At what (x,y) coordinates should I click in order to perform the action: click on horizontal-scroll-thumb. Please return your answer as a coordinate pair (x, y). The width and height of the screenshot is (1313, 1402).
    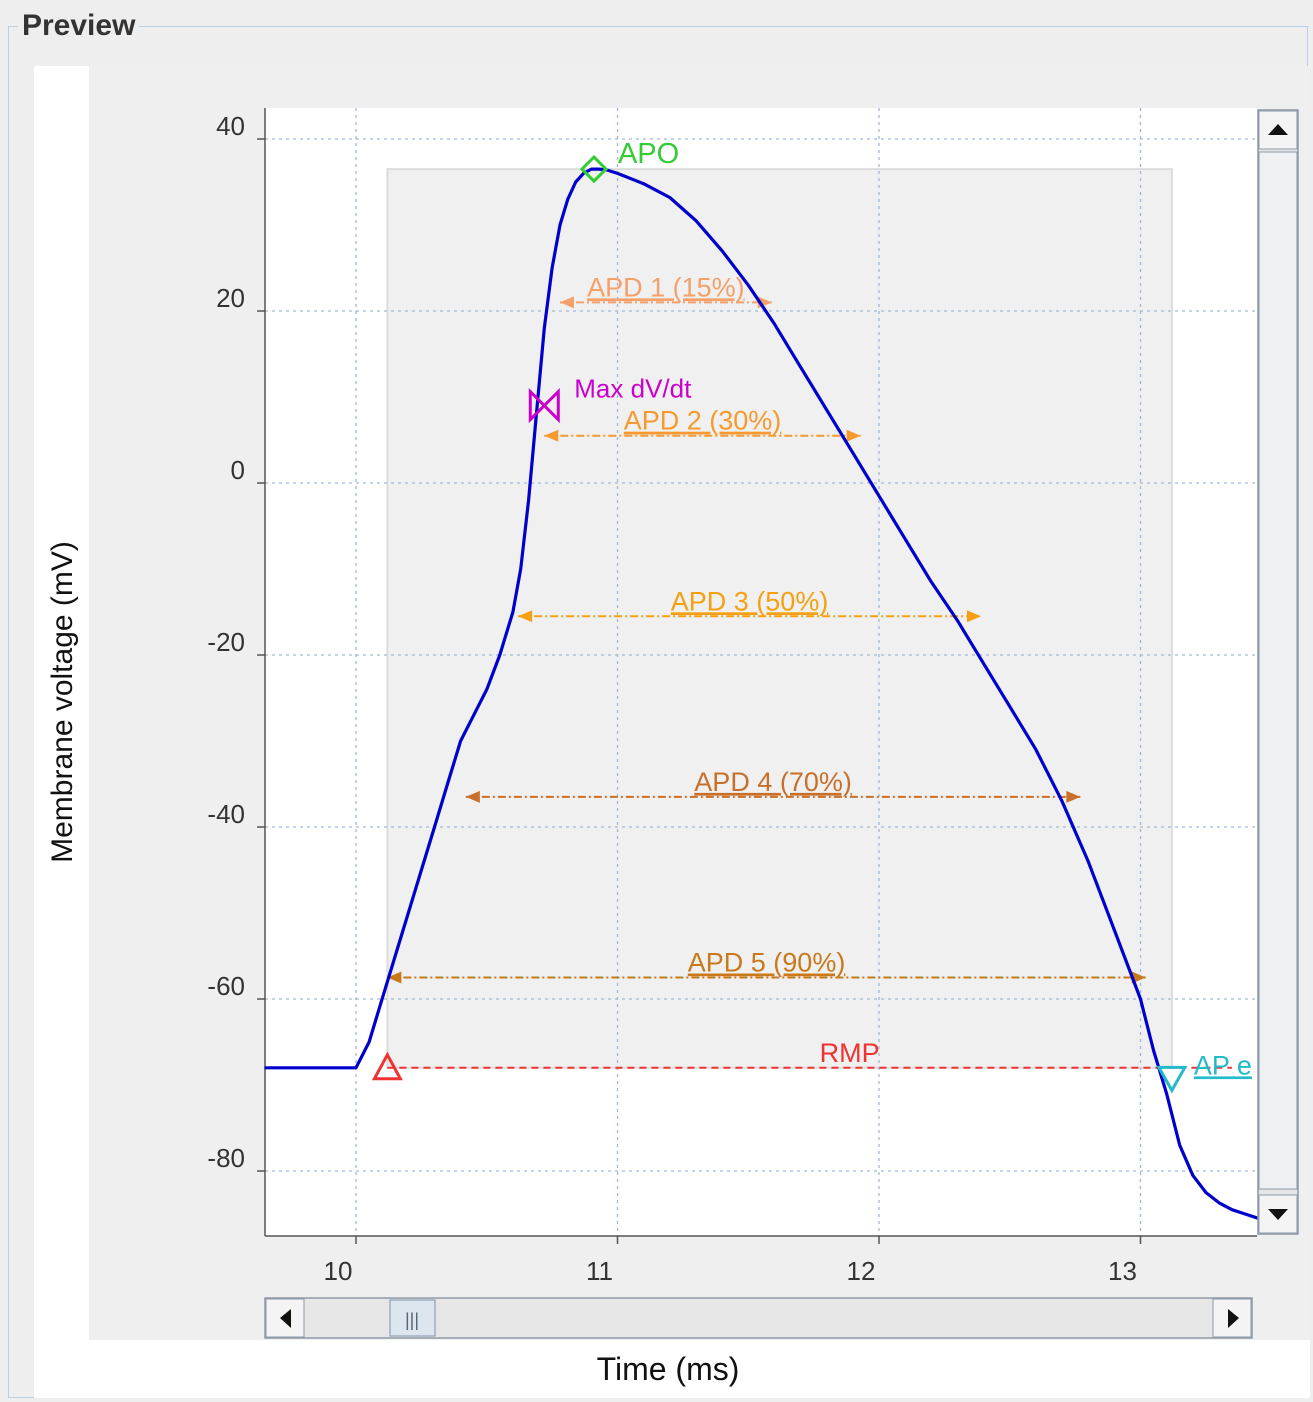
    Looking at the image, I should click on (412, 1318).